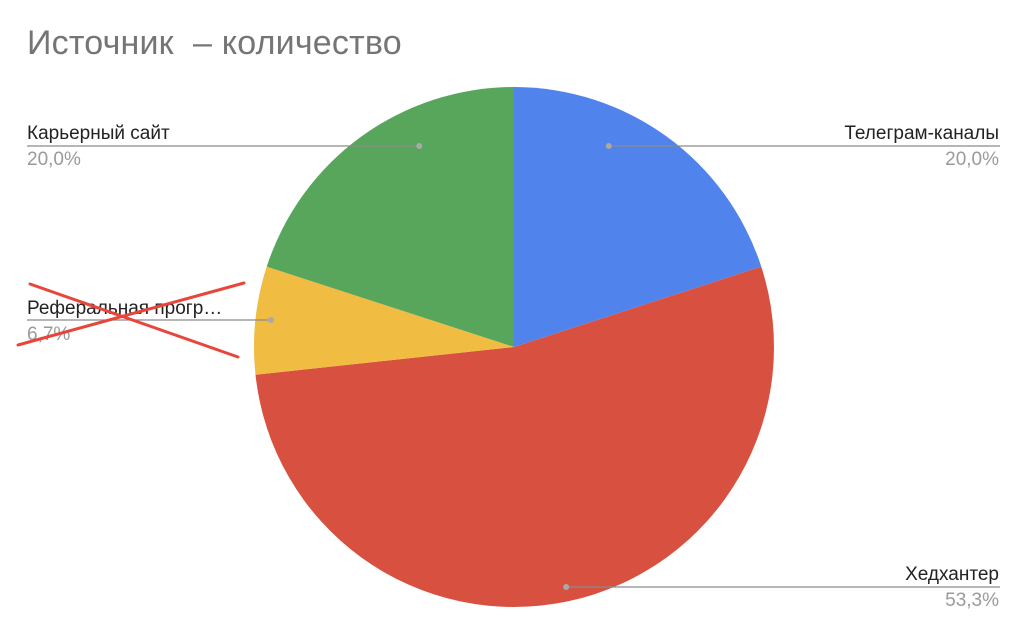  I want to click on slice-label-1: Телеграм-каналы, so click(921, 133).